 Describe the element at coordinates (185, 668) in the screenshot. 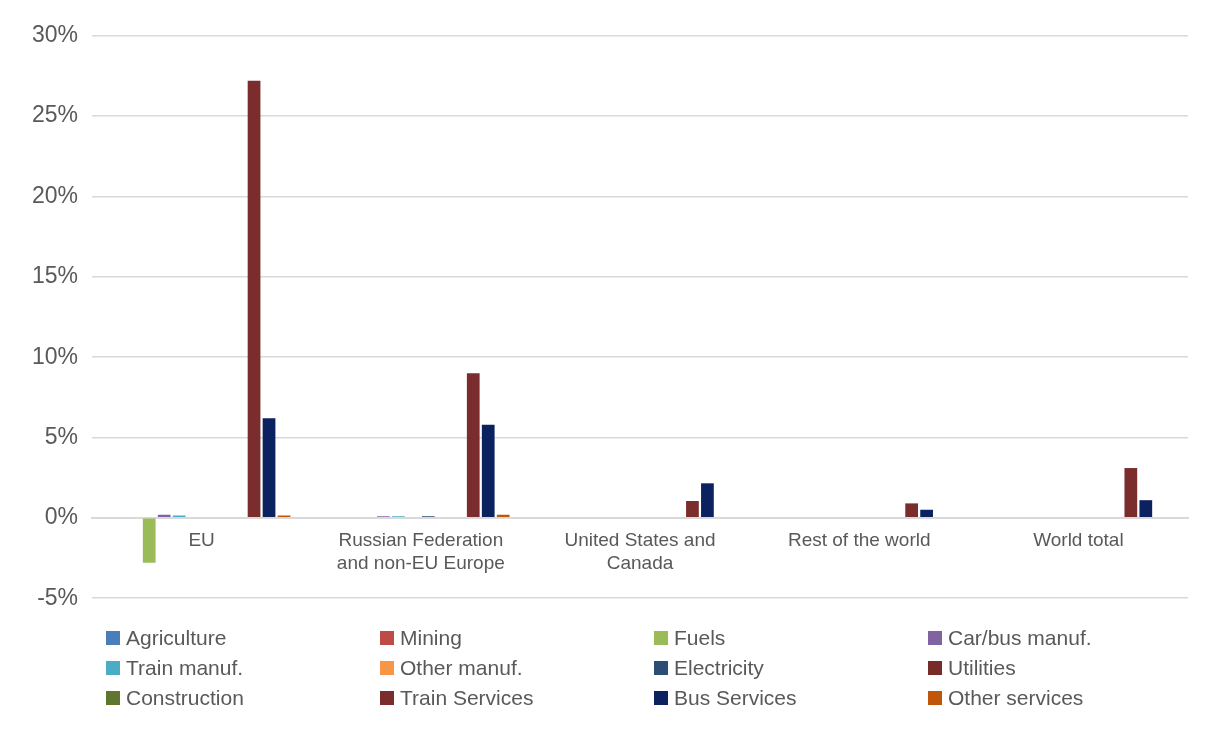

I see `legend-label: Train manuf.` at that location.